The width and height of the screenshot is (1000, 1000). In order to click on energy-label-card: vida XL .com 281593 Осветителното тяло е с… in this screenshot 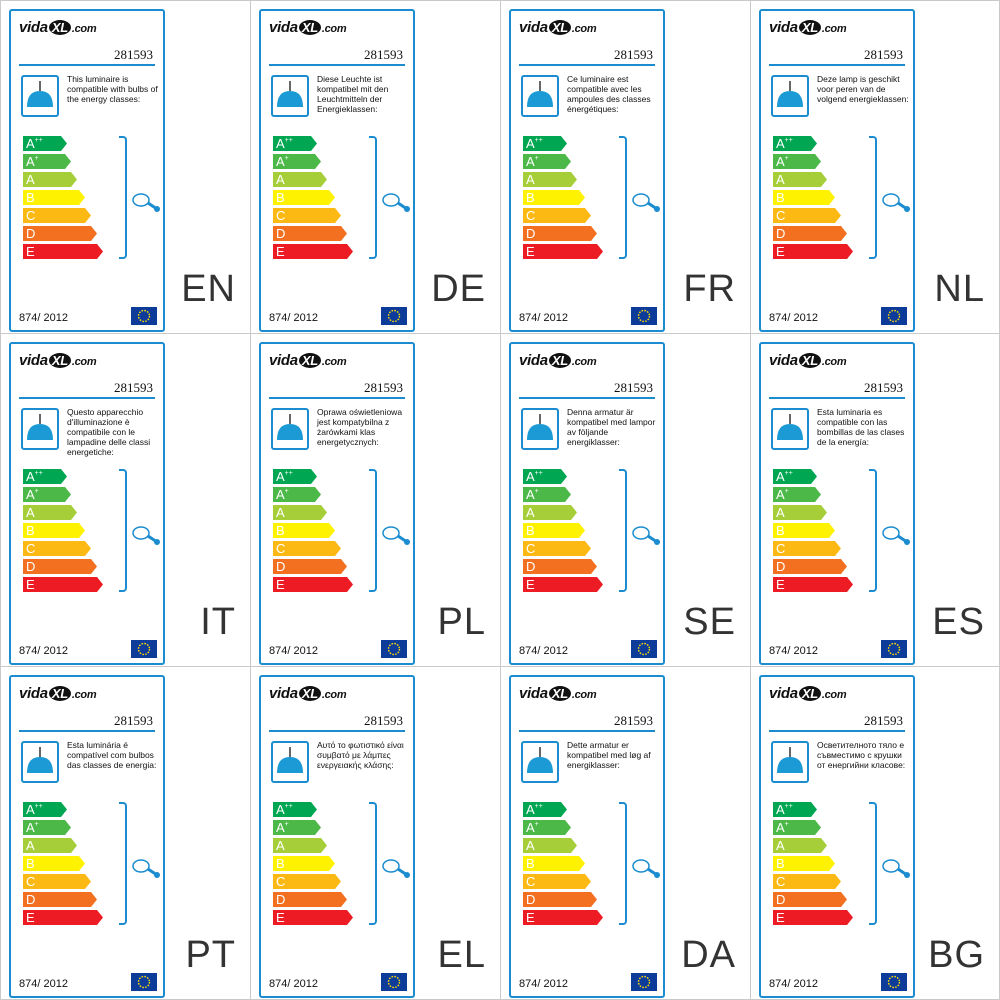, I will do `click(837, 836)`.